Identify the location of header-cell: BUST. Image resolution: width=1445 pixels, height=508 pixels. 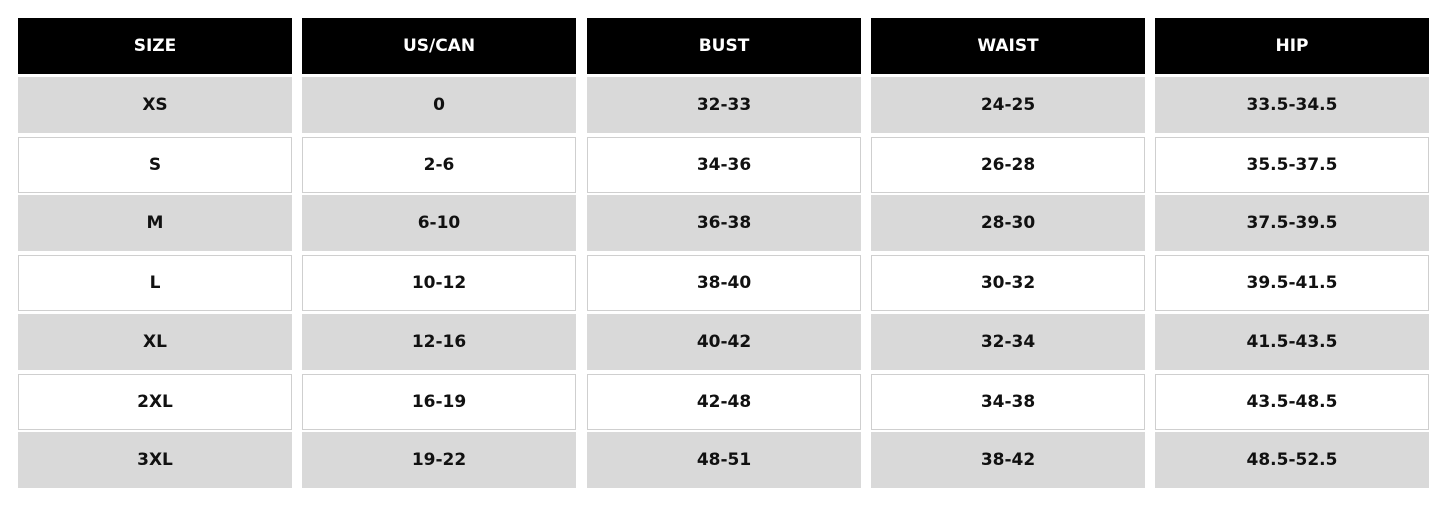
(724, 46).